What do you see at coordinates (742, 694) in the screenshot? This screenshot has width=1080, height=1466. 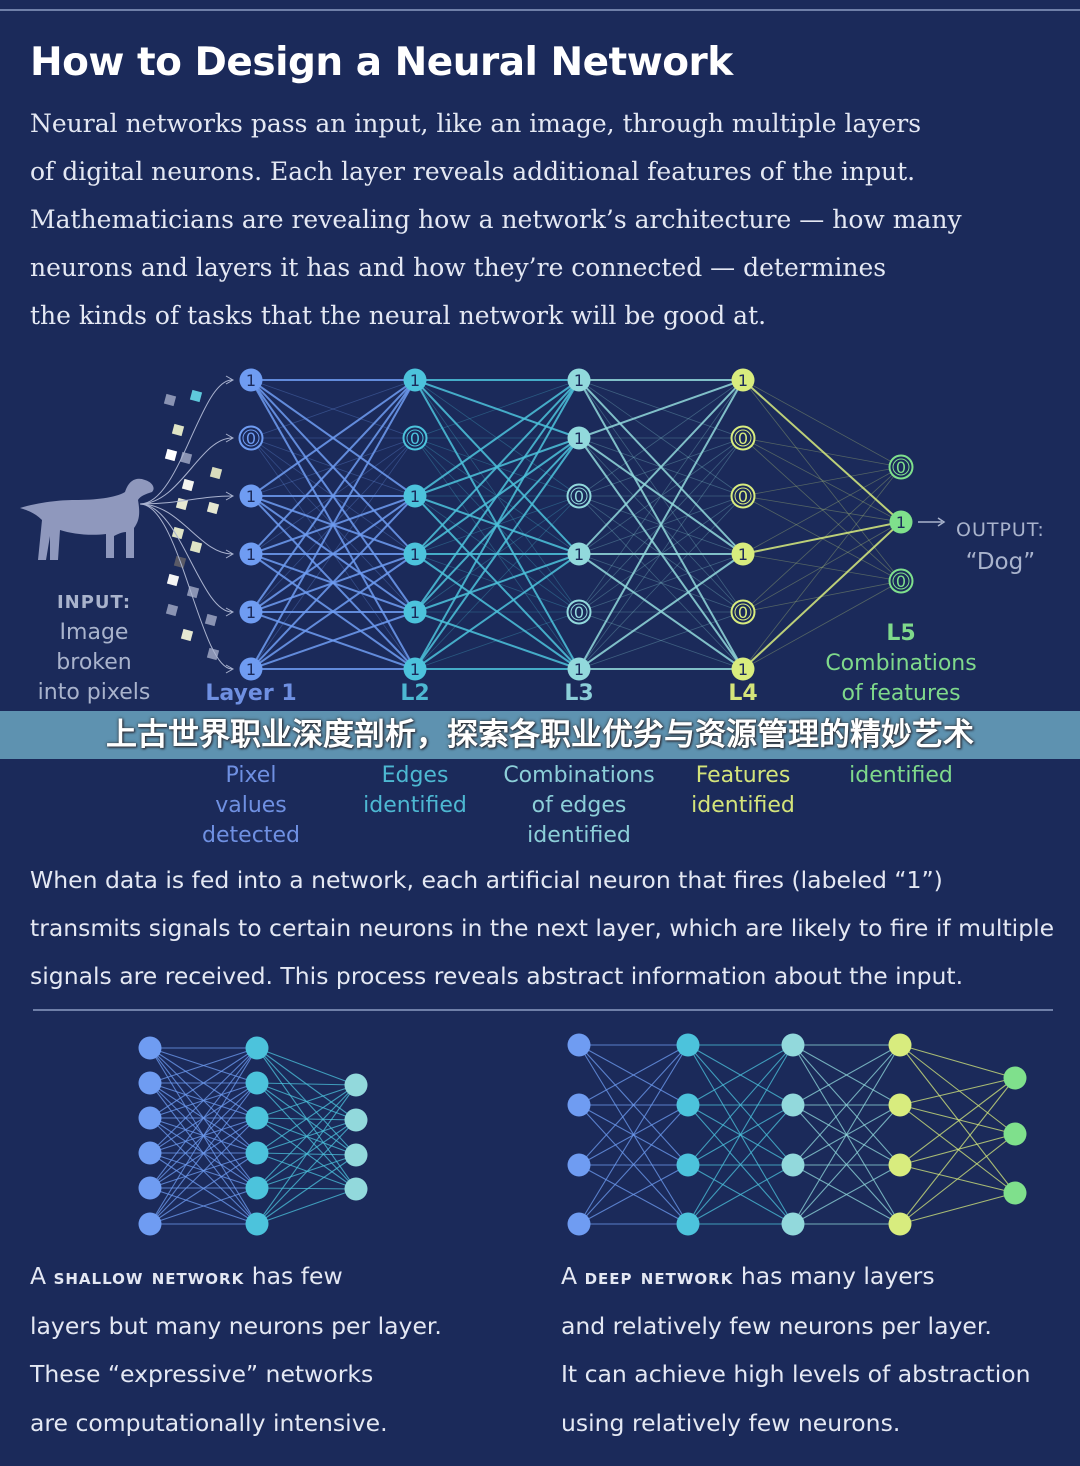 I see `layer-label: L4` at bounding box center [742, 694].